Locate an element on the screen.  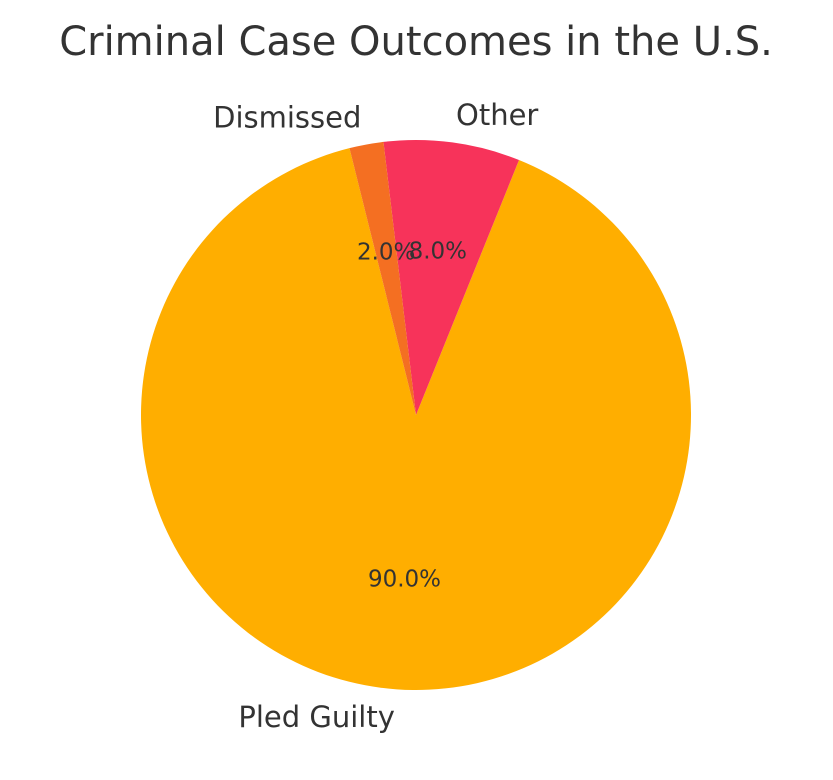
slice-dismissed is located at coordinates (382, 278).